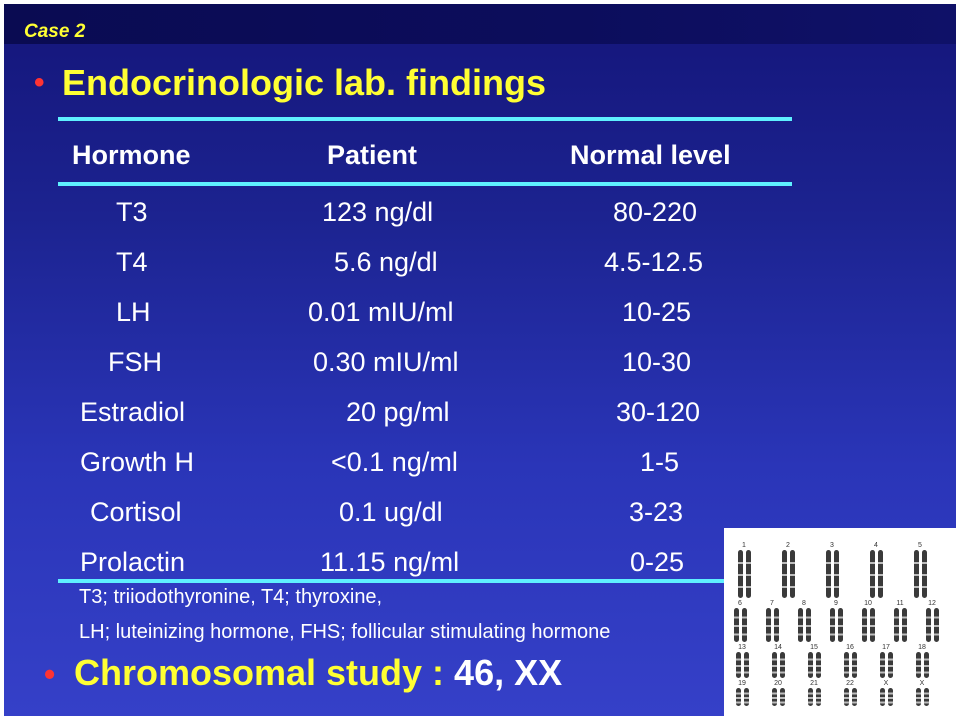 The width and height of the screenshot is (960, 720). Describe the element at coordinates (660, 462) in the screenshot. I see `normal-level-cell: 1-5` at that location.